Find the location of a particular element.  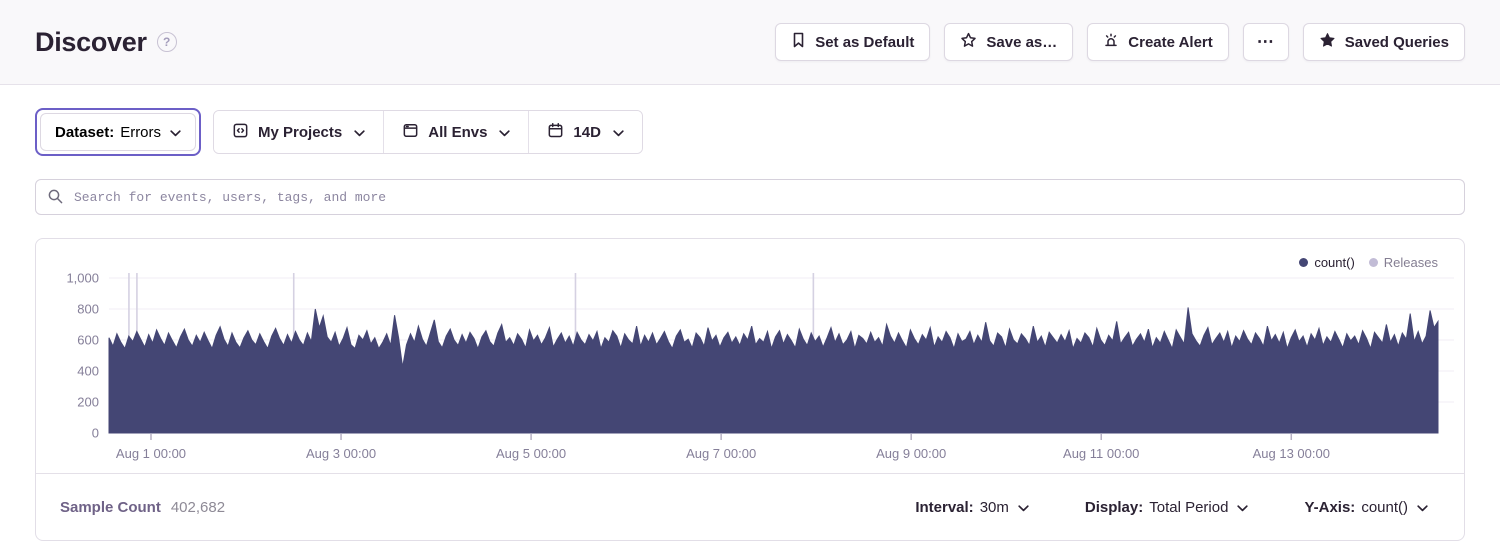

help-icon: ? is located at coordinates (166, 42).